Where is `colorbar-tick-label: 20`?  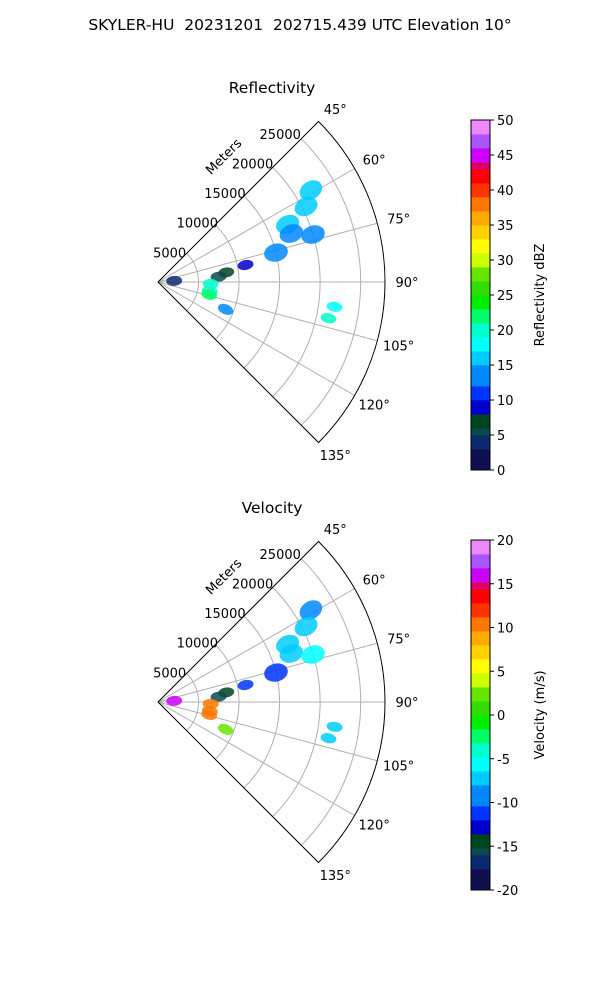 colorbar-tick-label: 20 is located at coordinates (505, 331).